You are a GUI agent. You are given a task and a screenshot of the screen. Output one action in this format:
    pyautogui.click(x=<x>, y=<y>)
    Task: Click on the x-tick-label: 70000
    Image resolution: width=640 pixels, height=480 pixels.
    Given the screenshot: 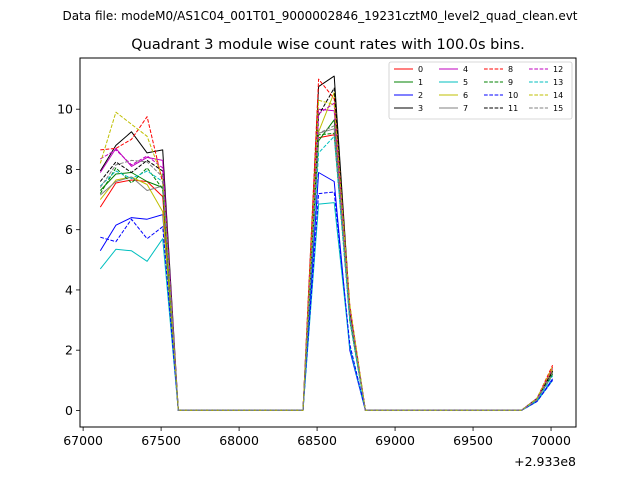 What is the action you would take?
    pyautogui.click(x=551, y=440)
    